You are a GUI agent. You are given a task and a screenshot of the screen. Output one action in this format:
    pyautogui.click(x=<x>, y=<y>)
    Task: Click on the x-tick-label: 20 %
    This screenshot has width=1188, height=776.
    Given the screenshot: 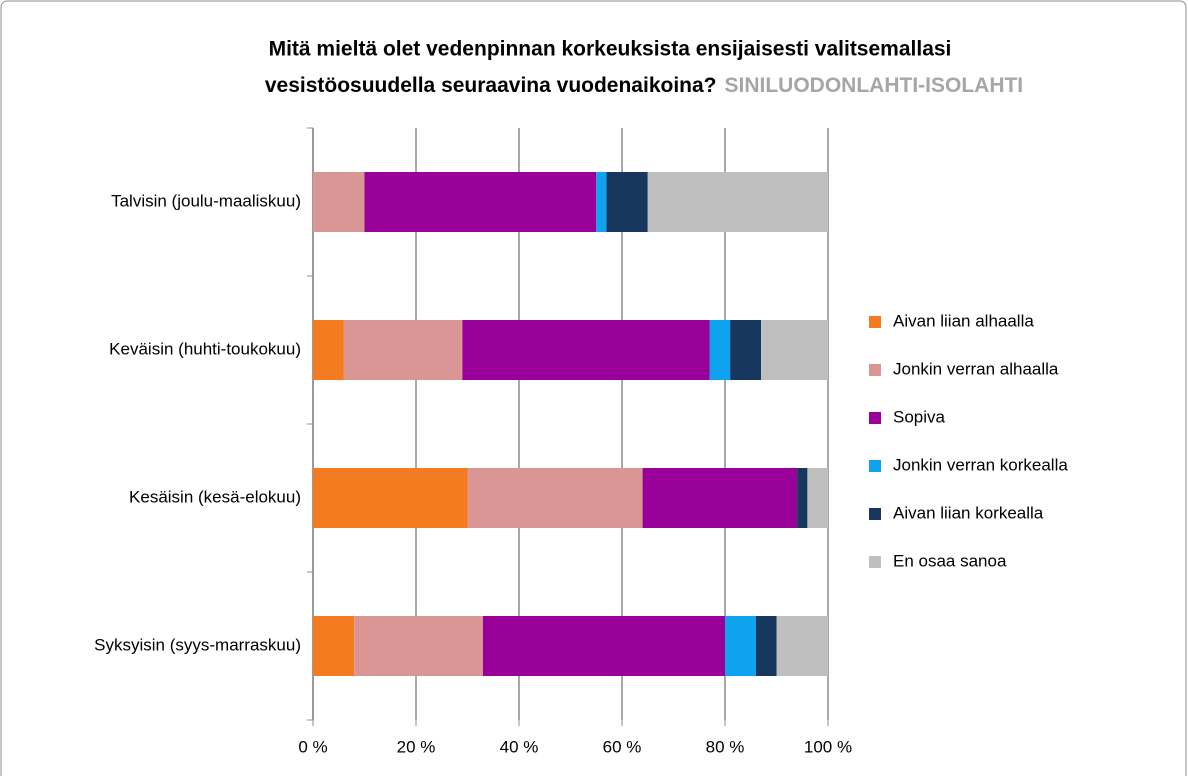 What is the action you would take?
    pyautogui.click(x=416, y=746)
    